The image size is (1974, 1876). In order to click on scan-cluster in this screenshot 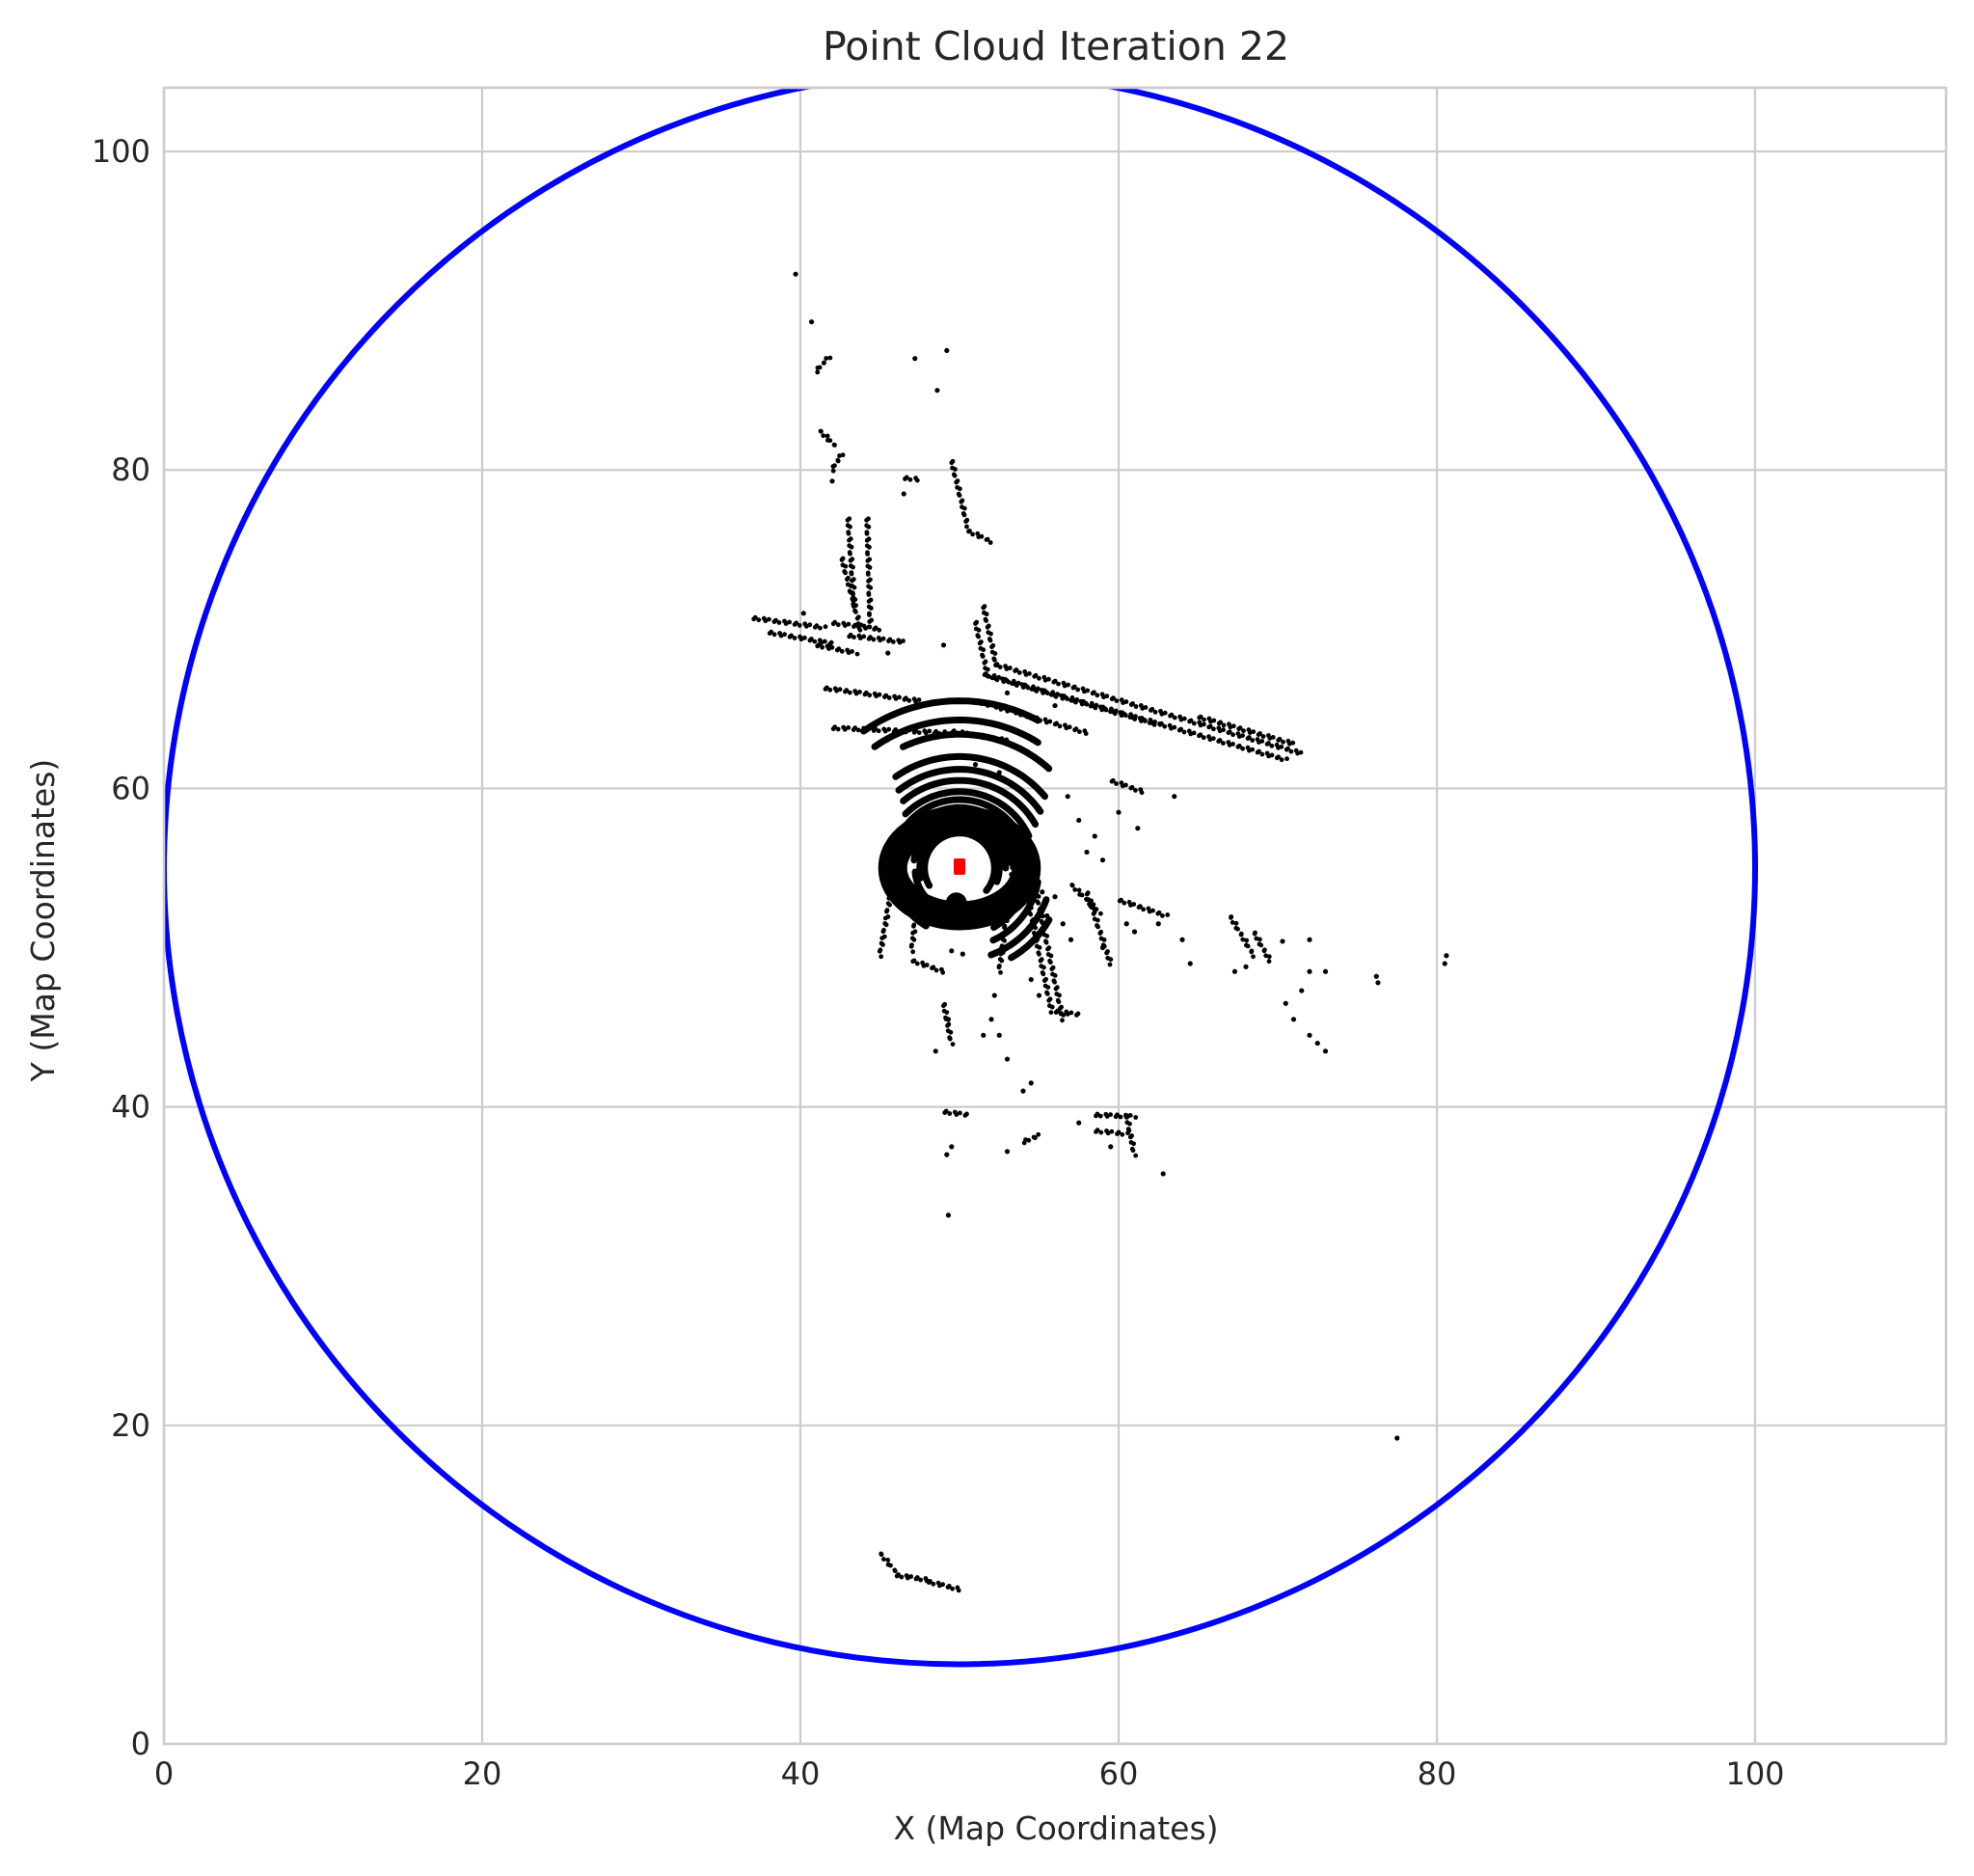, I will do `click(959, 868)`.